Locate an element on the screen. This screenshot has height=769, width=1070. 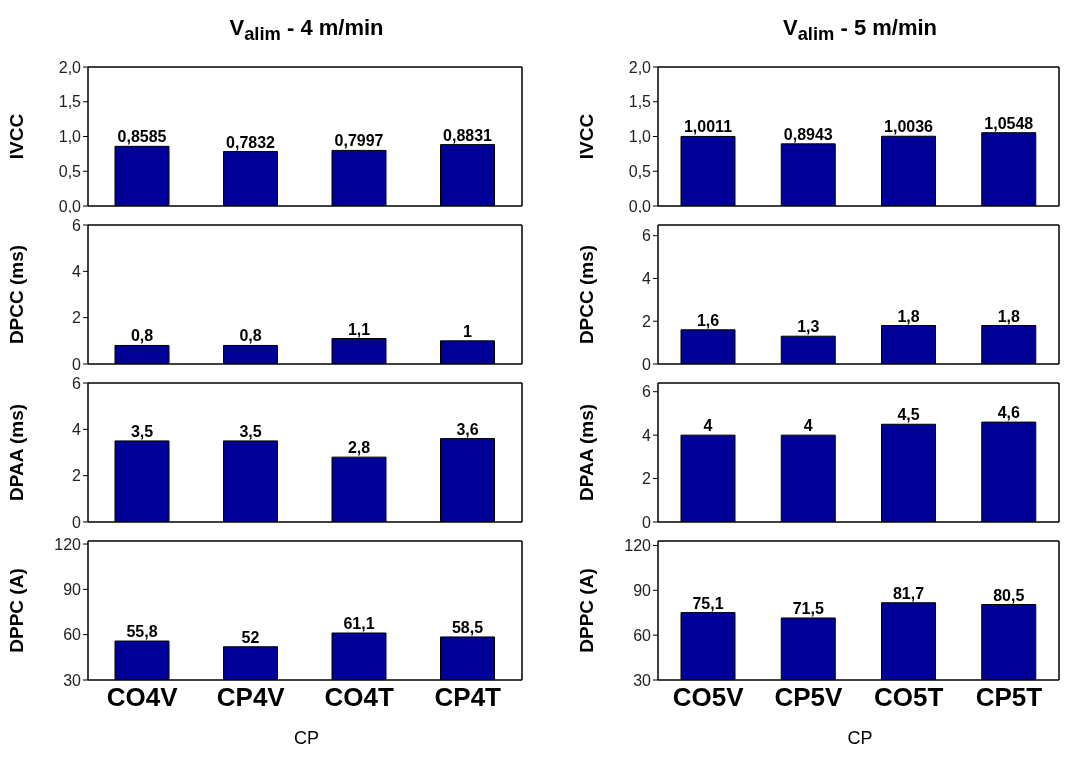
chart-title: V$_{alim}$ - 4 m/min is located at coordinates (306, 30).